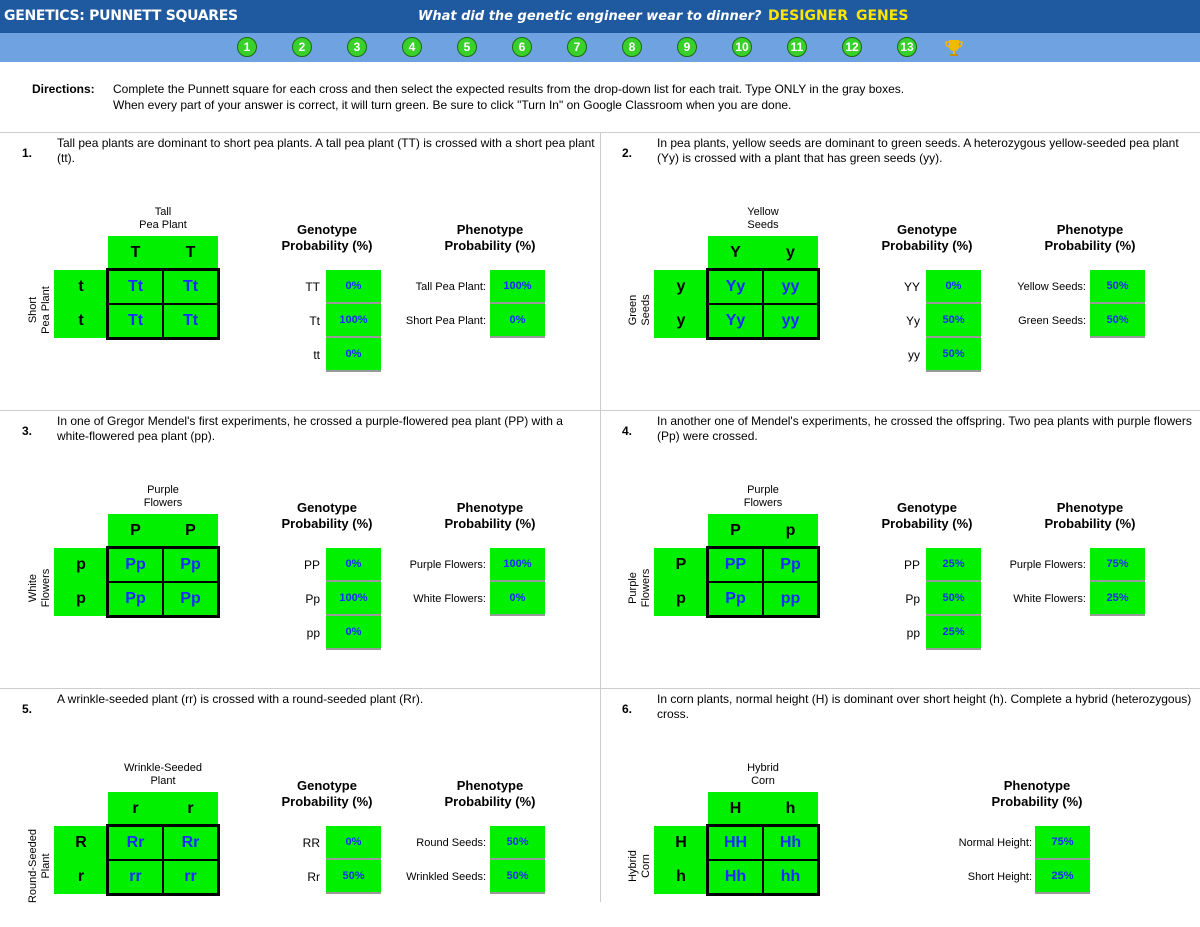  What do you see at coordinates (797, 47) in the screenshot?
I see `tab-button: 11` at bounding box center [797, 47].